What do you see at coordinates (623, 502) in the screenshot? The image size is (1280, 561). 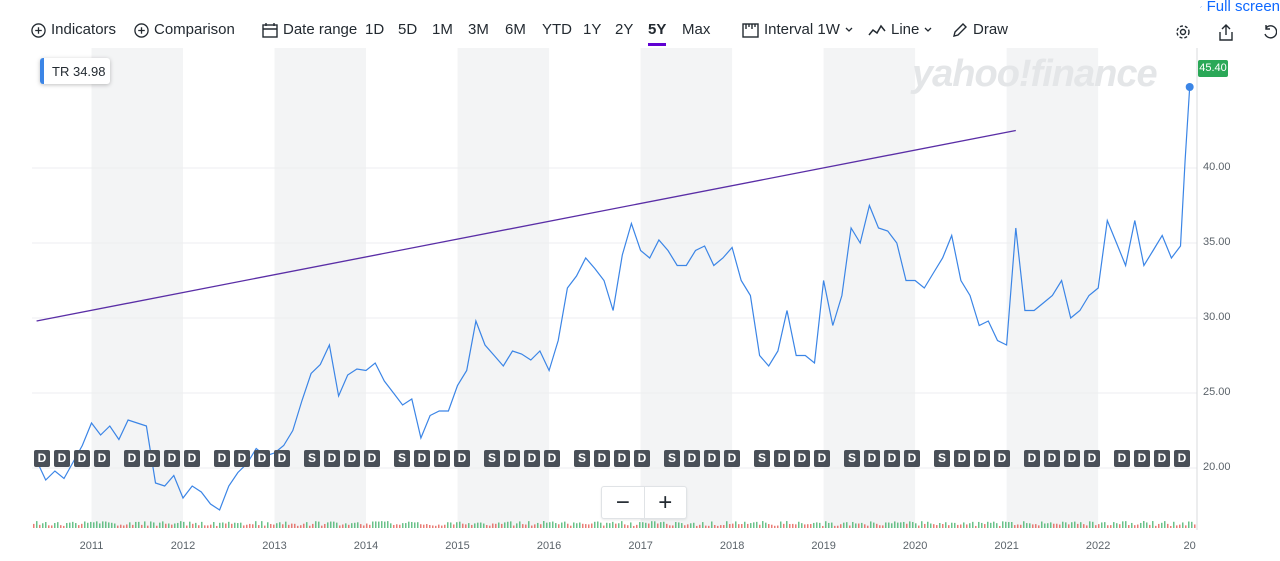 I see `zoom-out-button: −` at bounding box center [623, 502].